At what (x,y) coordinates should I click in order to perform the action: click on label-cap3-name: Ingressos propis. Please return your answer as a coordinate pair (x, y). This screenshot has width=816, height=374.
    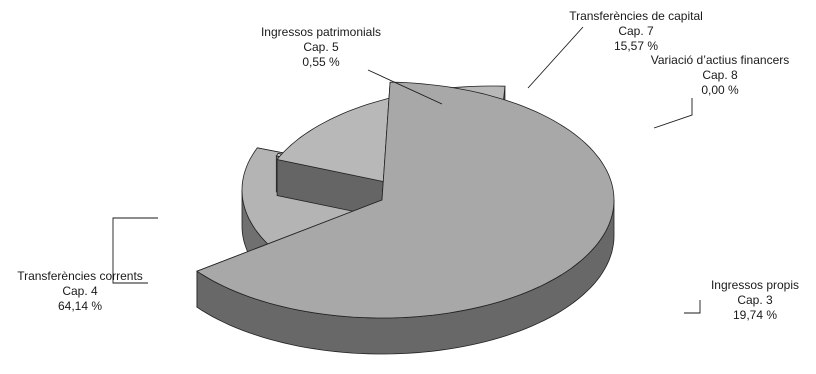
    Looking at the image, I should click on (755, 285).